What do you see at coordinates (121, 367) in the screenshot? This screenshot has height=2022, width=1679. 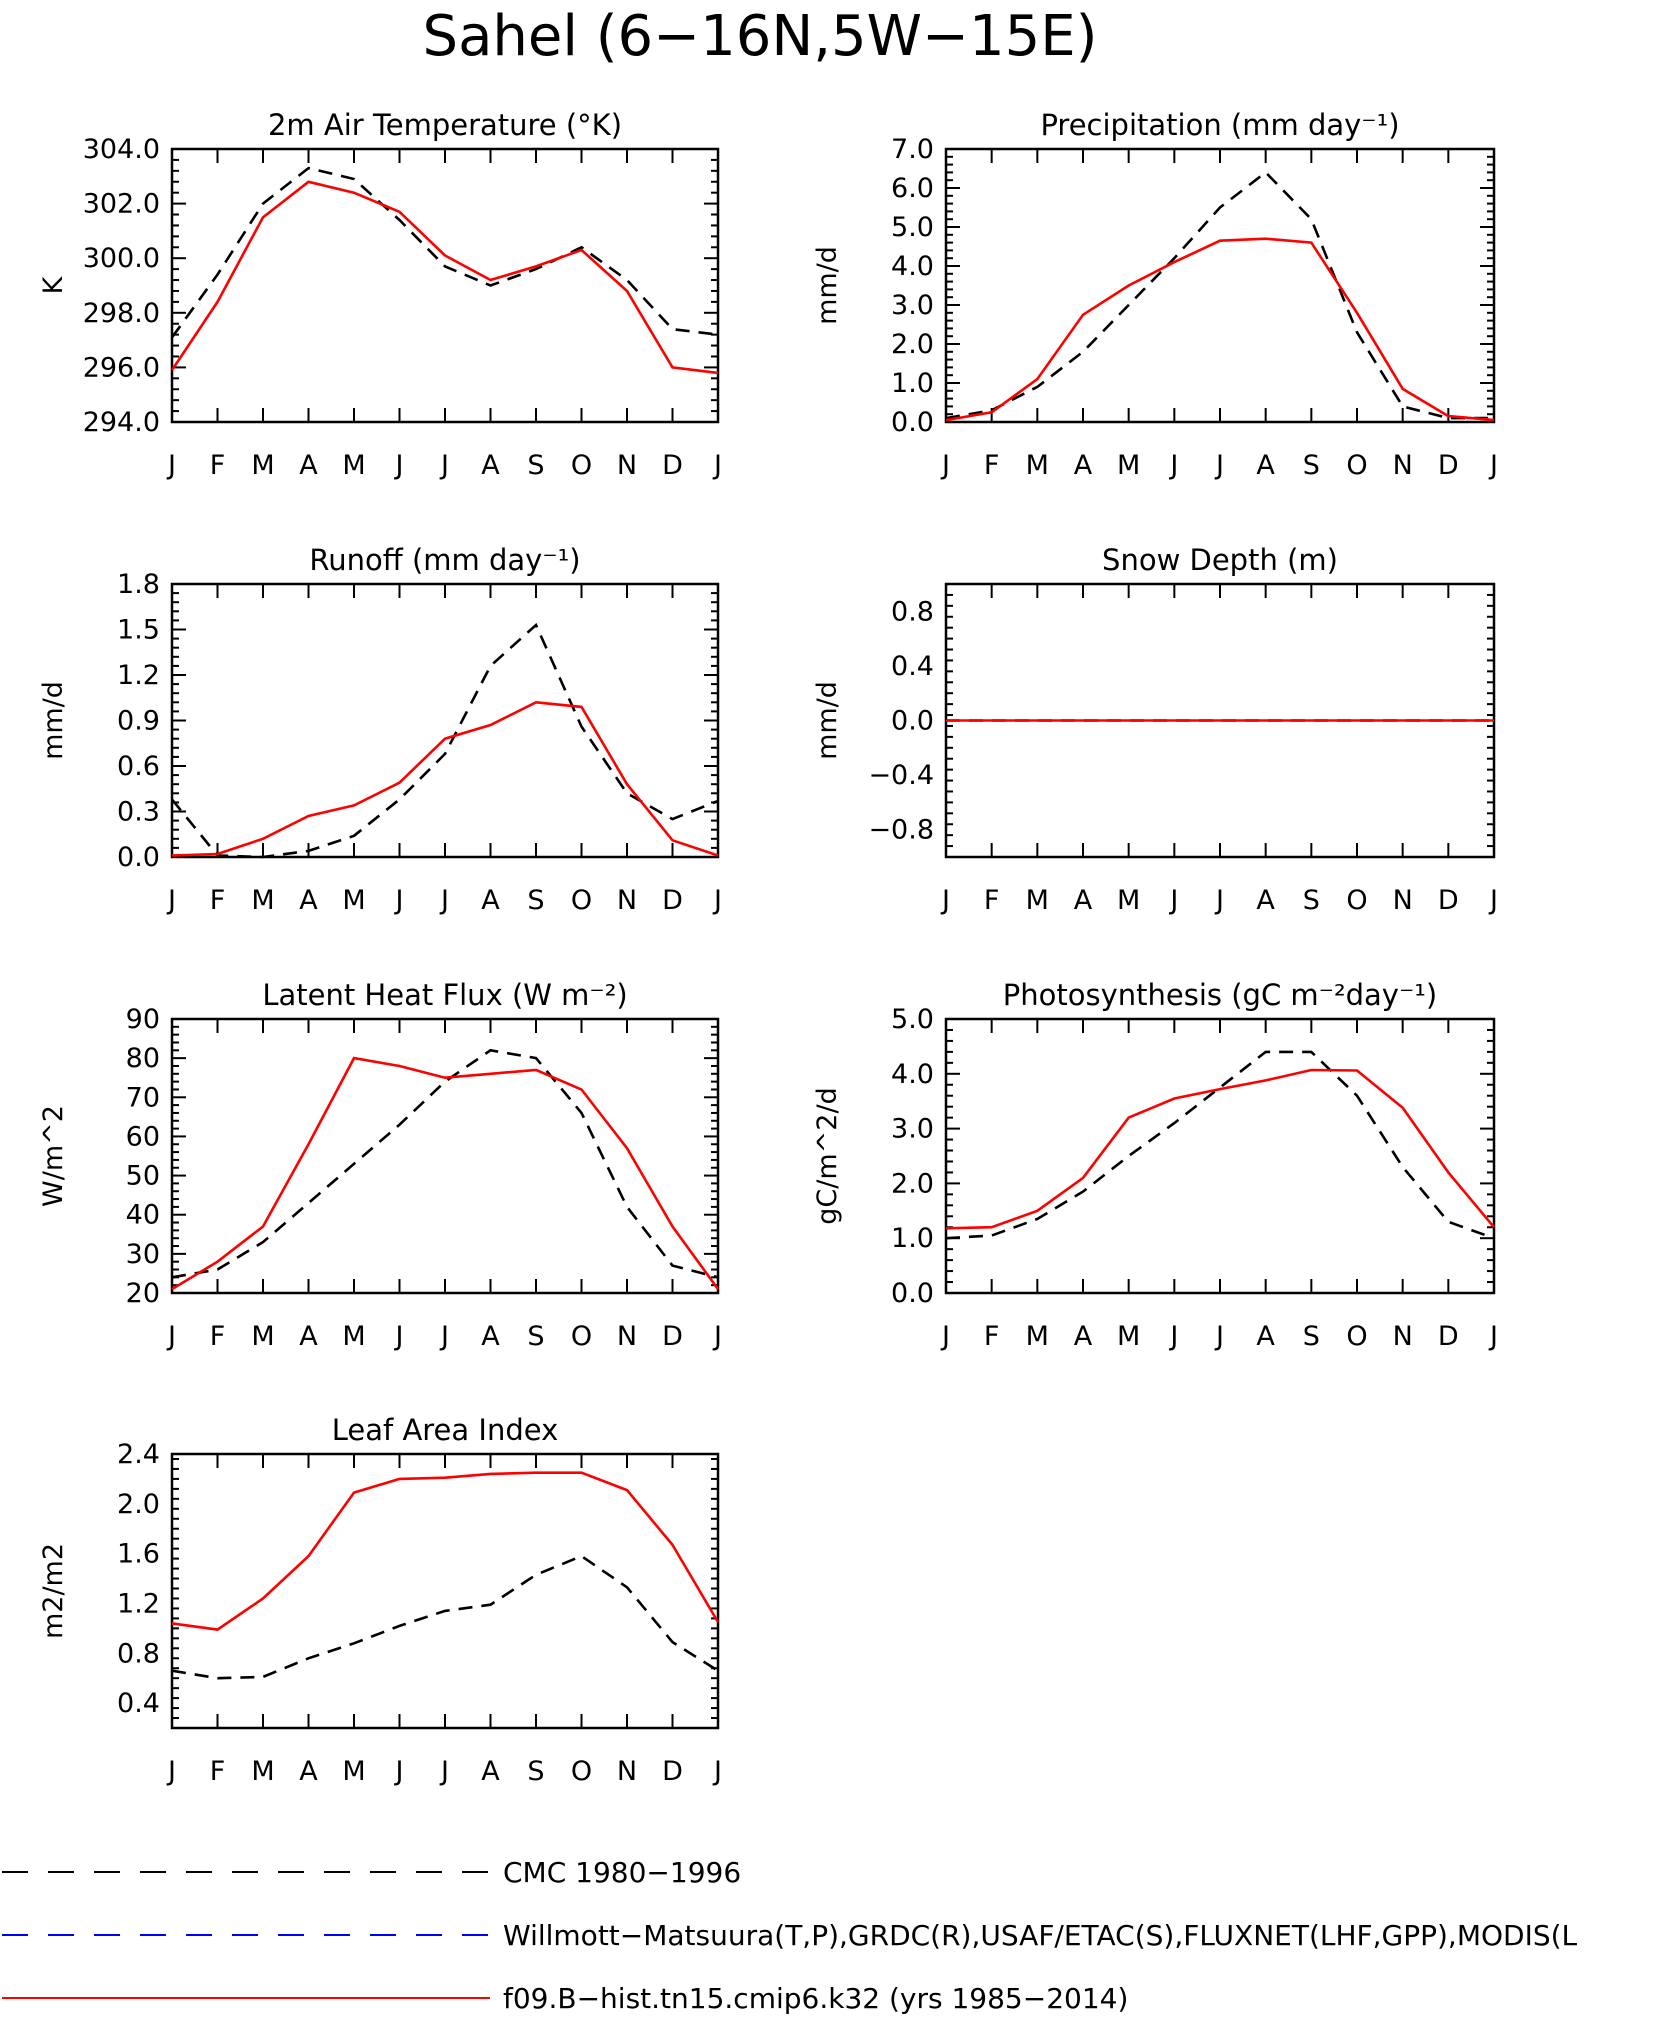 I see `y-tick-label: 296.0` at bounding box center [121, 367].